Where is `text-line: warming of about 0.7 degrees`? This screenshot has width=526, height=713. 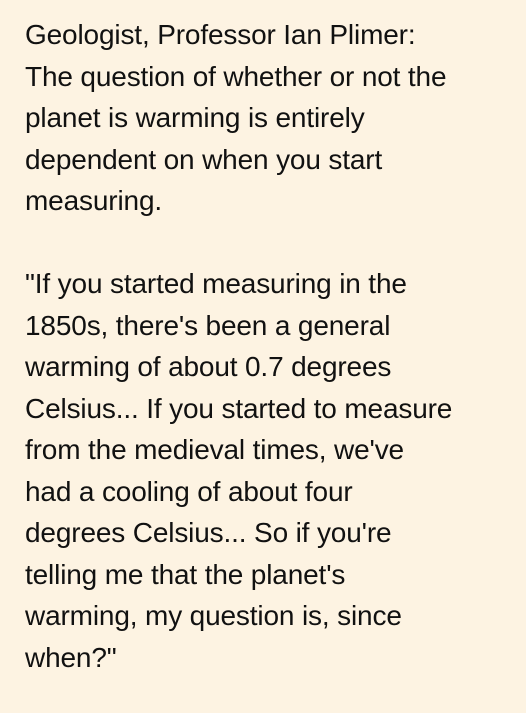
text-line: warming of about 0.7 degrees is located at coordinates (208, 366).